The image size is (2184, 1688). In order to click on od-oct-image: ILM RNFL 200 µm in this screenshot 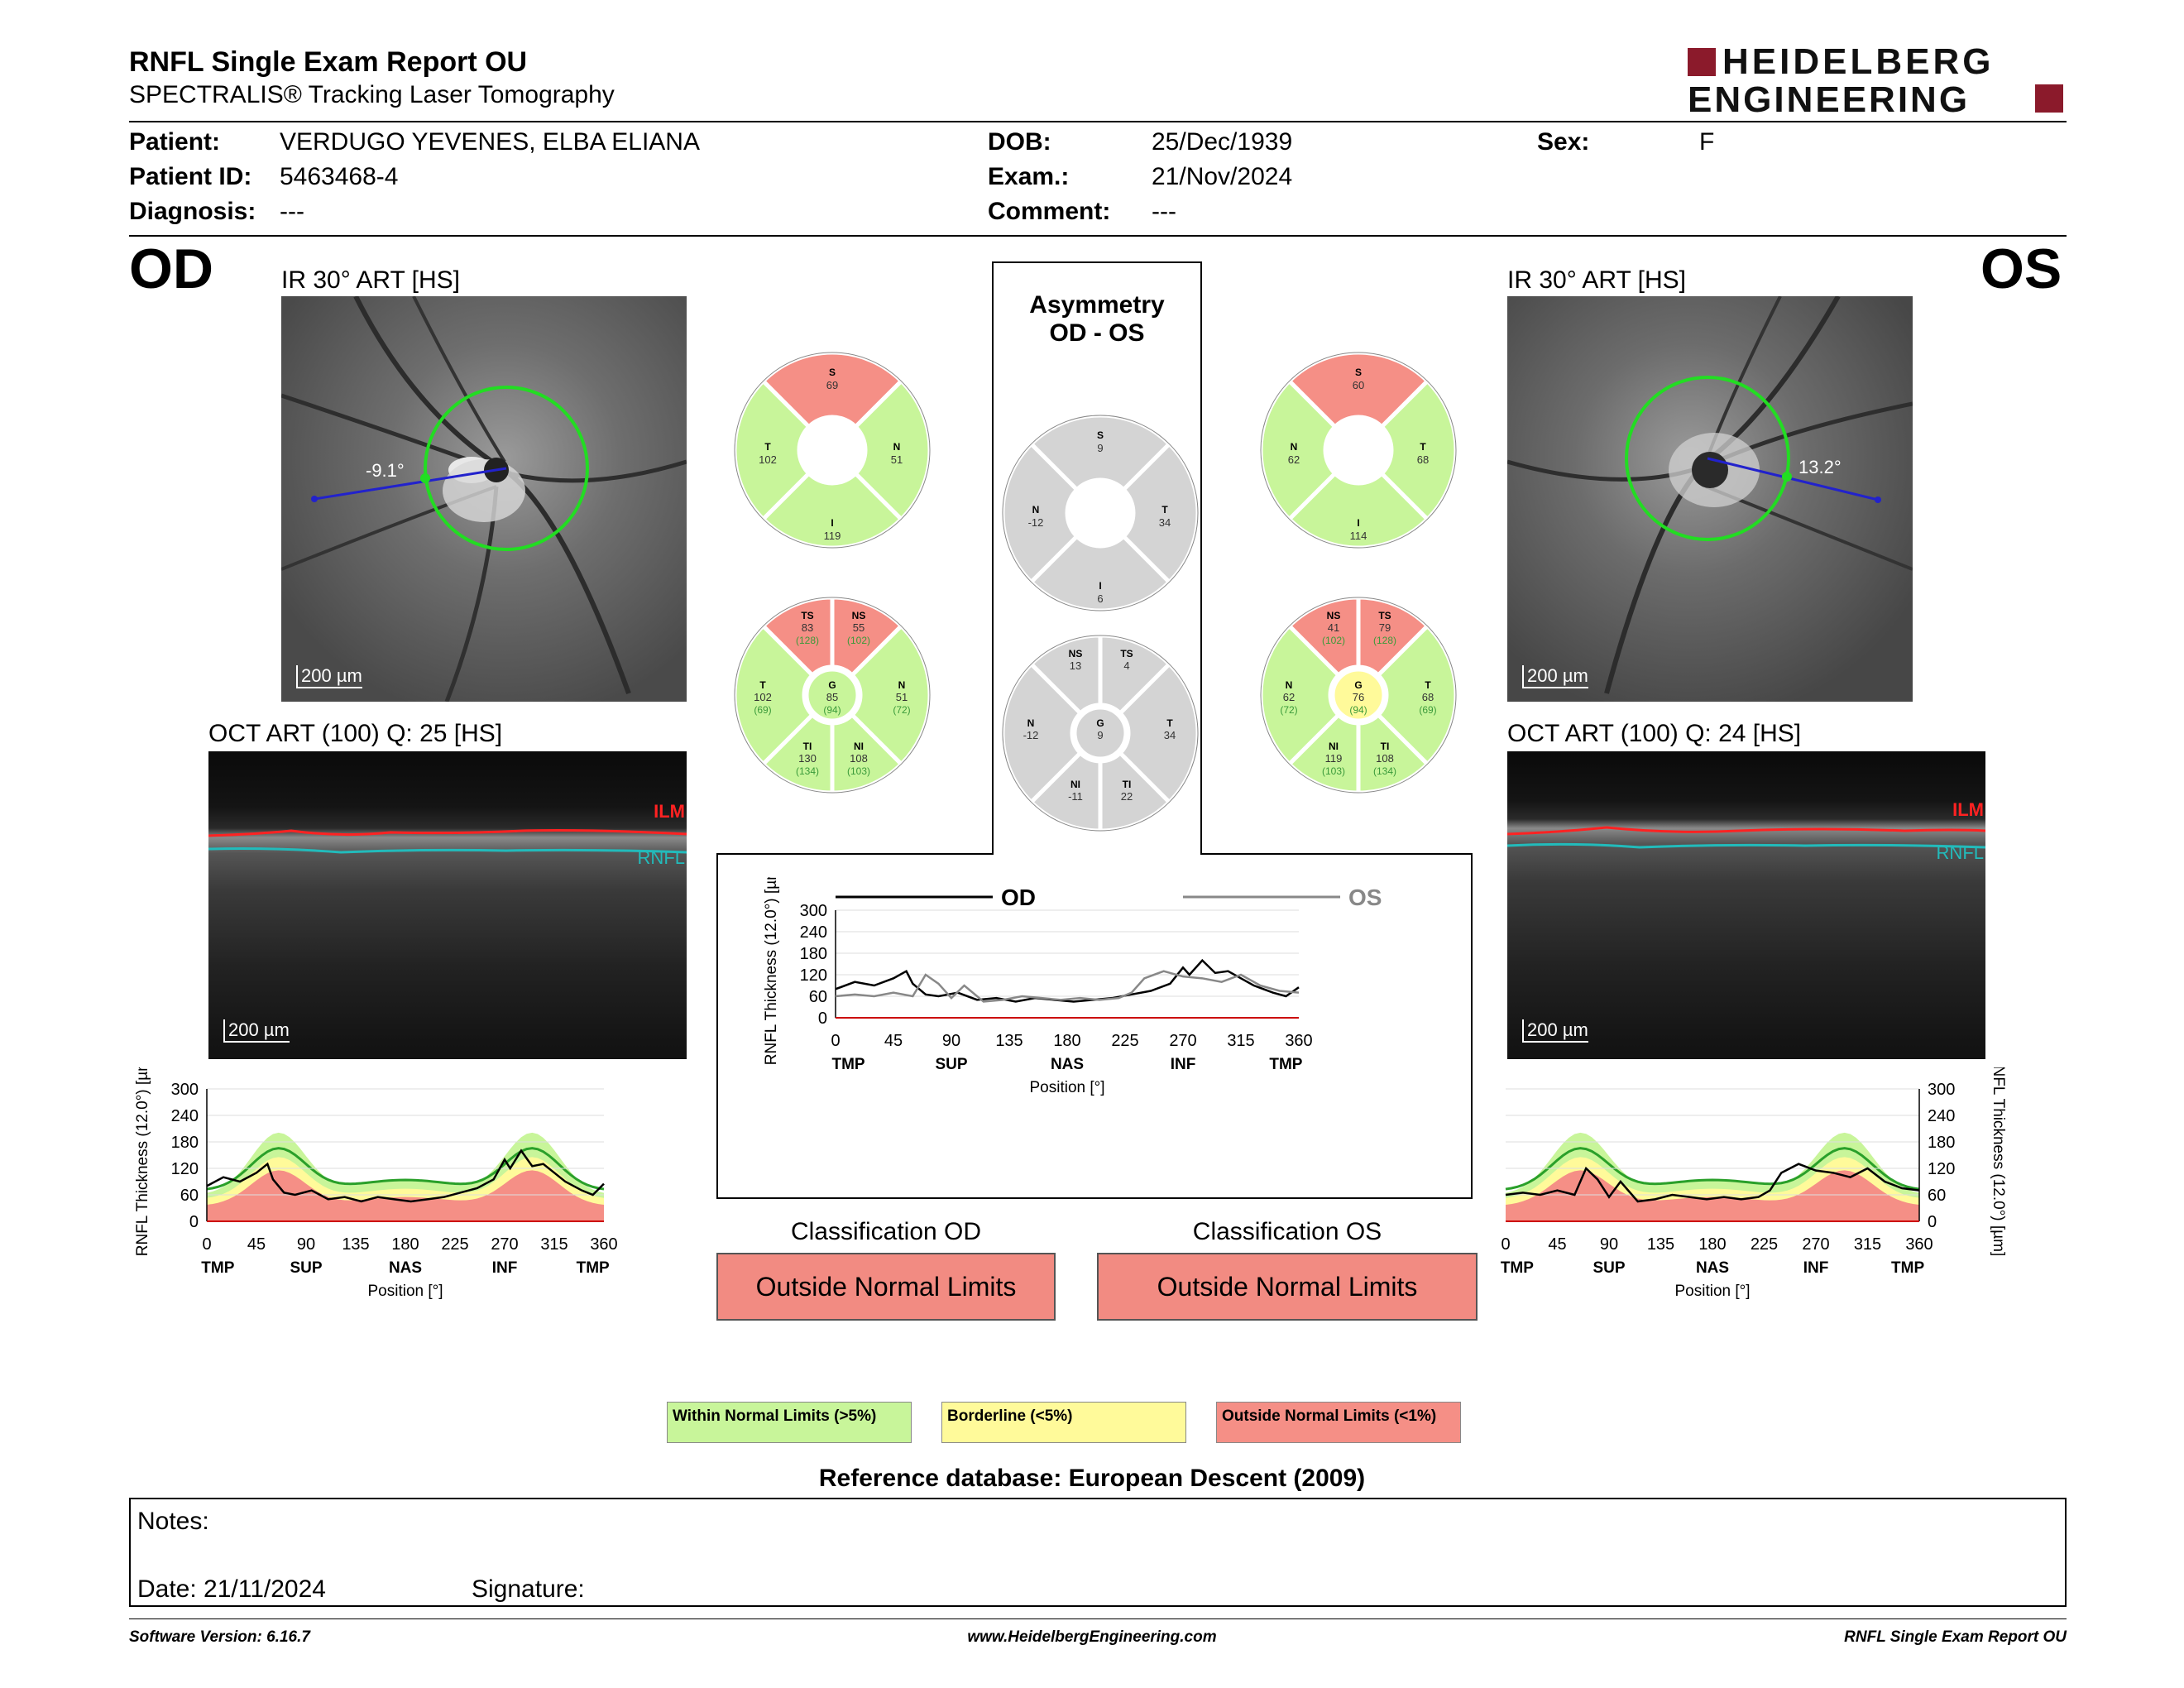, I will do `click(447, 905)`.